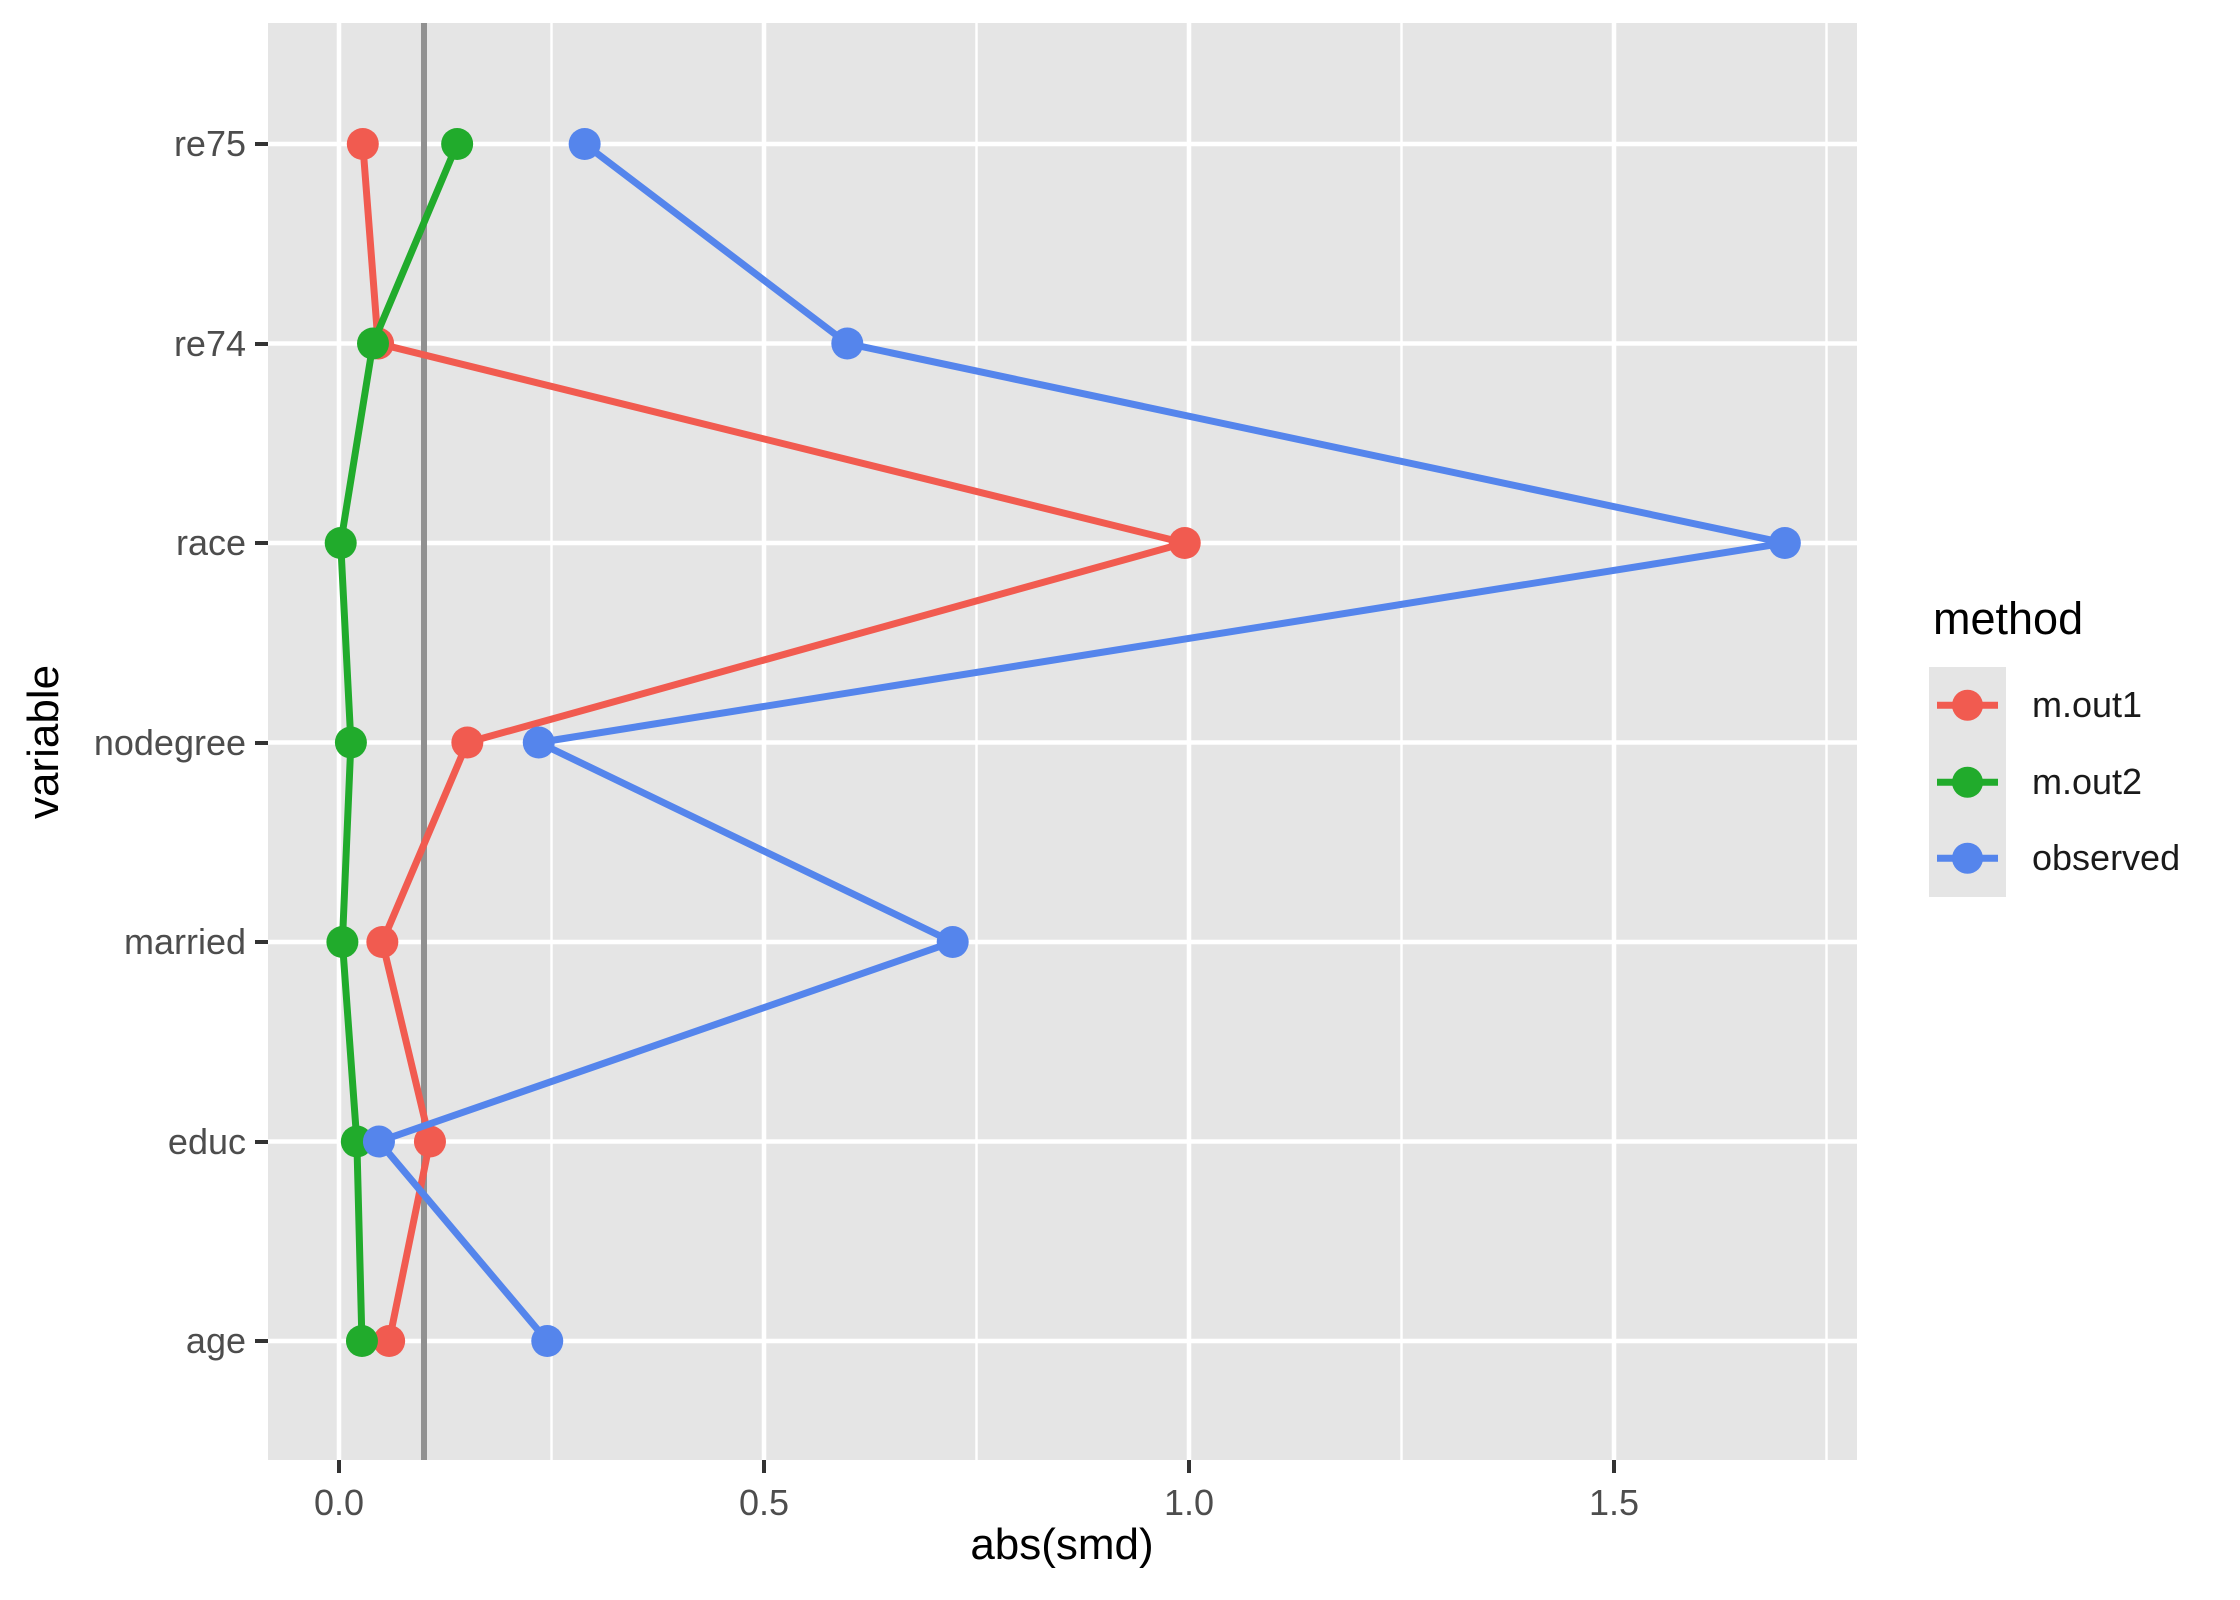  I want to click on y-tick-label-educ: educ, so click(206, 1141).